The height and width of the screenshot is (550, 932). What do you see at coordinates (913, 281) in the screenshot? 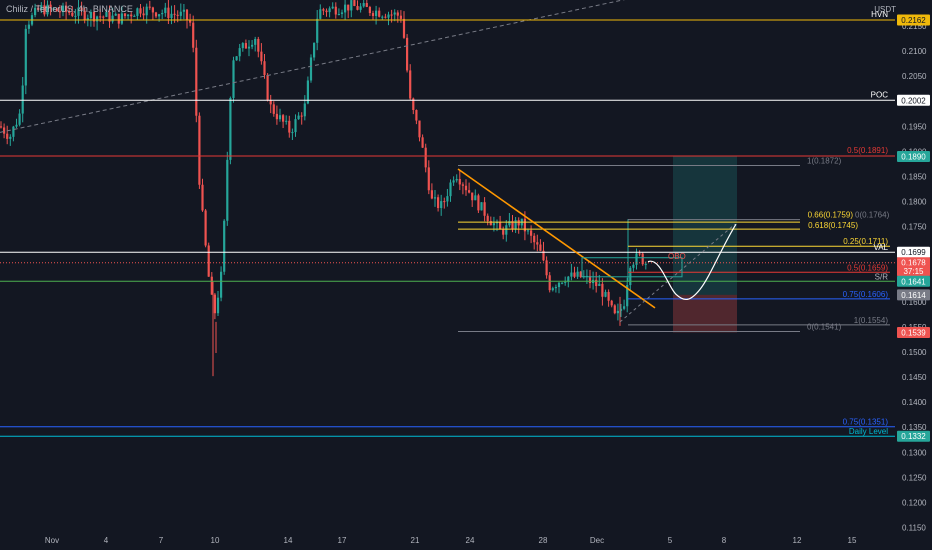
I see `price-badge: 0.1641` at bounding box center [913, 281].